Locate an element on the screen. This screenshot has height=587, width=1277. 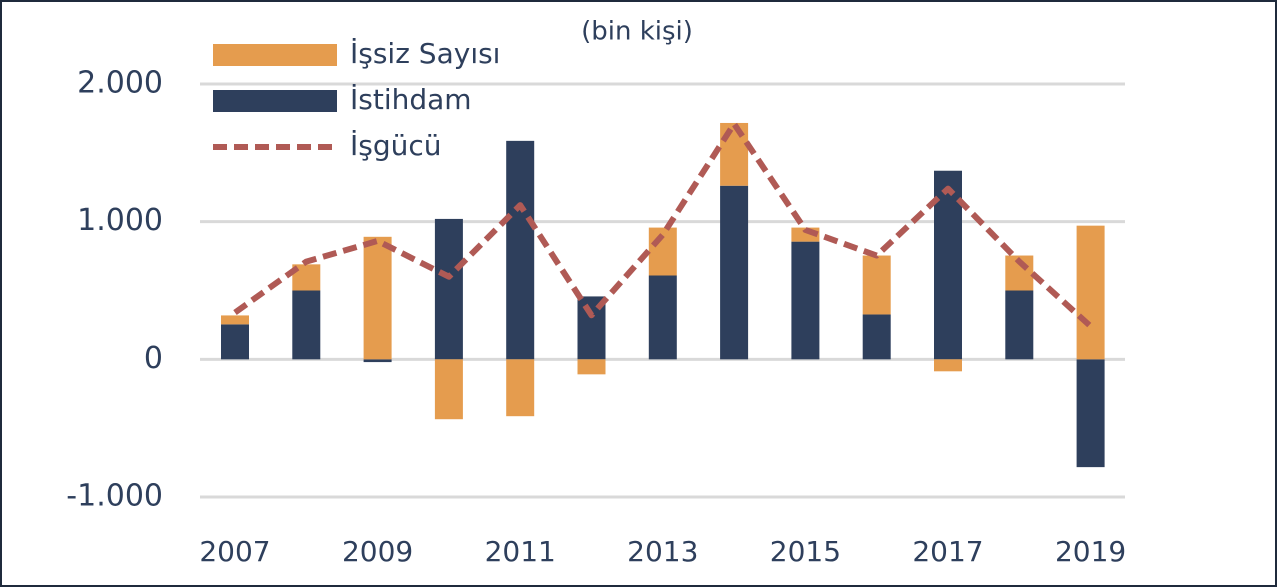
x-tick-label: 2019 is located at coordinates (1090, 551).